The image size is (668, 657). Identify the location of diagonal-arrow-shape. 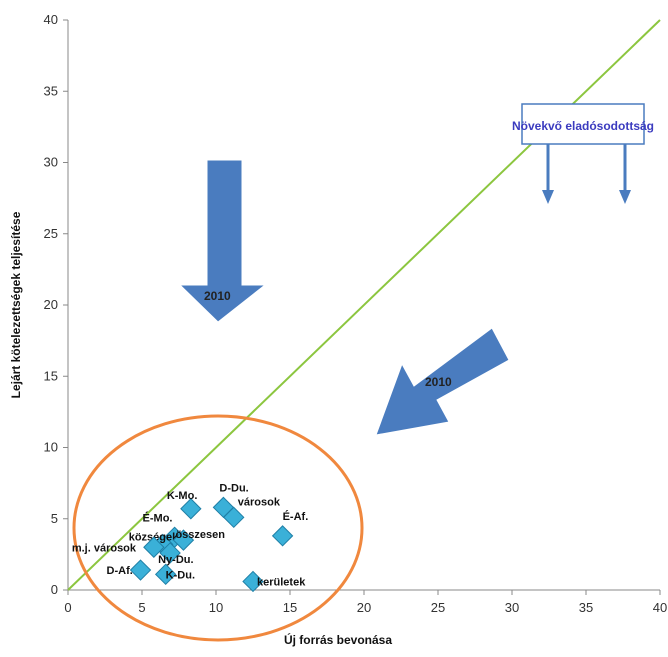
(442, 381).